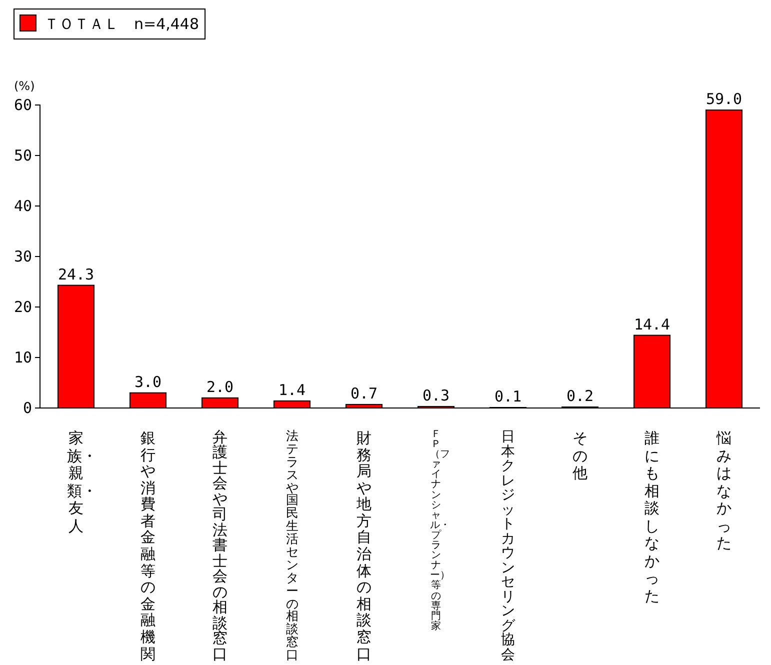 The image size is (771, 665). I want to click on category-label: 銀行や消費者金融等の金融機関, so click(148, 546).